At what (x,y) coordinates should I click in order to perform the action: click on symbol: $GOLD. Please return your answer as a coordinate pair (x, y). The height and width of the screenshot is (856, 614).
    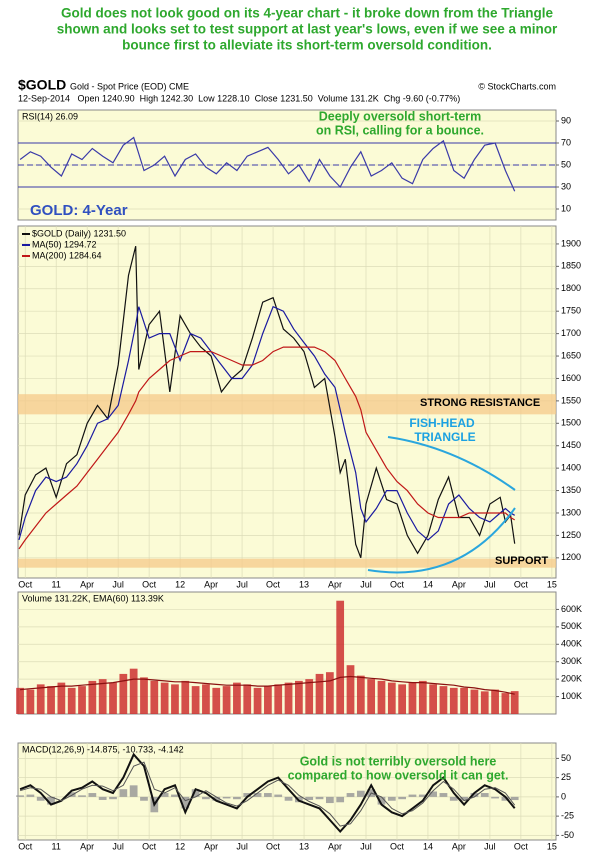
    Looking at the image, I should click on (42, 85).